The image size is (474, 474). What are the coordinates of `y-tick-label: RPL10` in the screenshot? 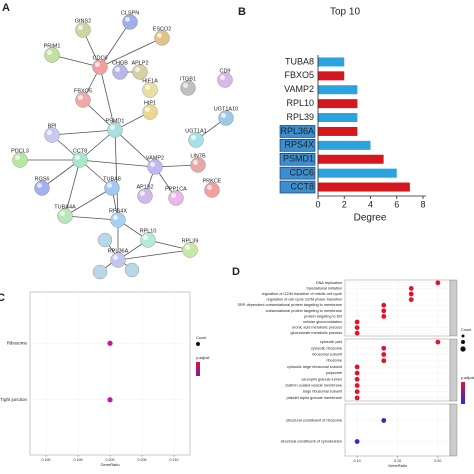 It's located at (300, 103).